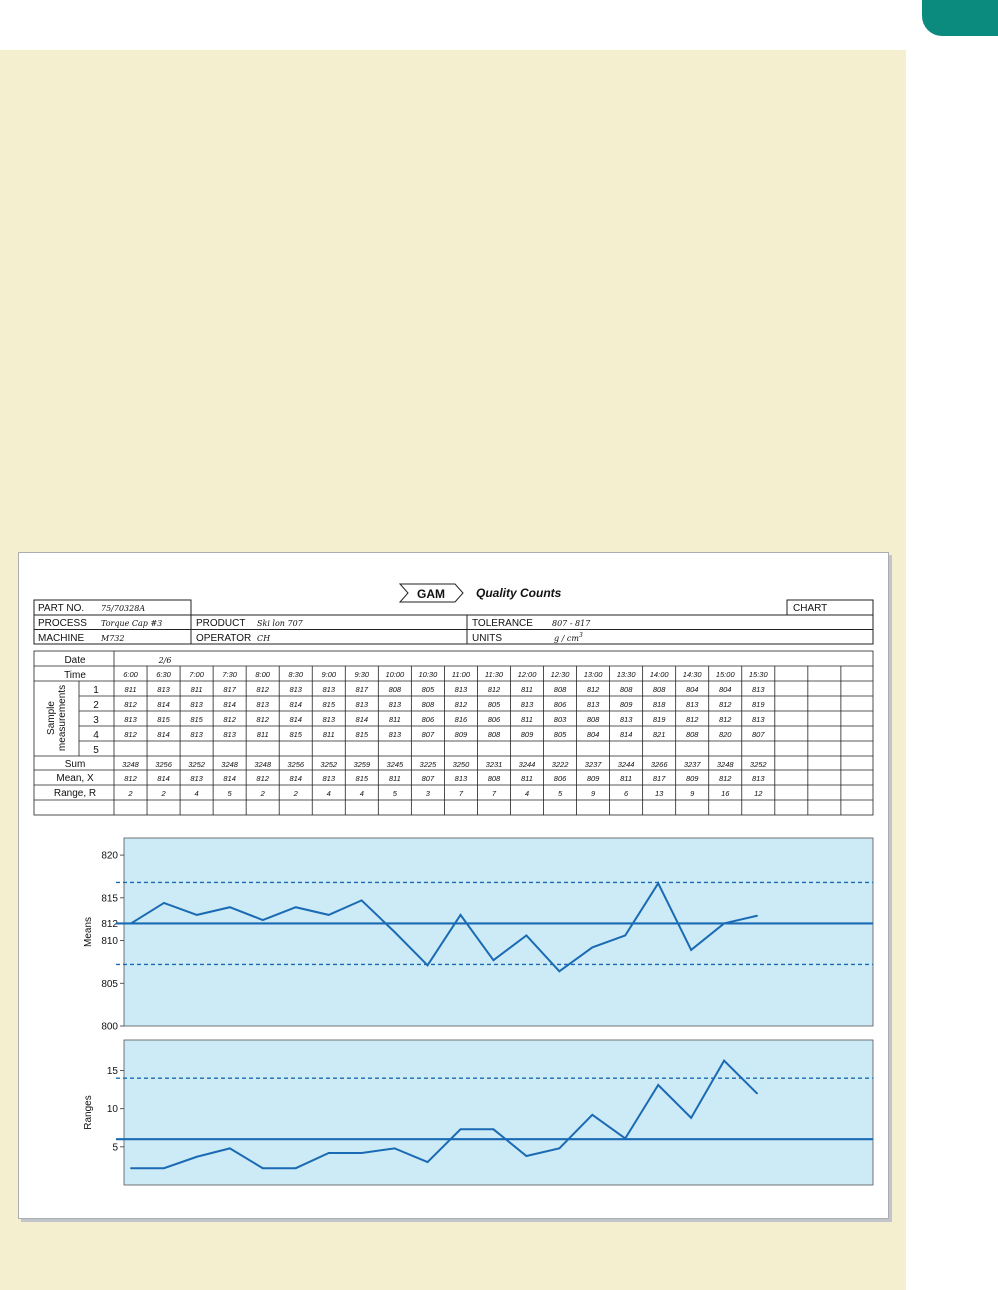 The image size is (998, 1290). I want to click on process-label: PROCESS, so click(62, 623).